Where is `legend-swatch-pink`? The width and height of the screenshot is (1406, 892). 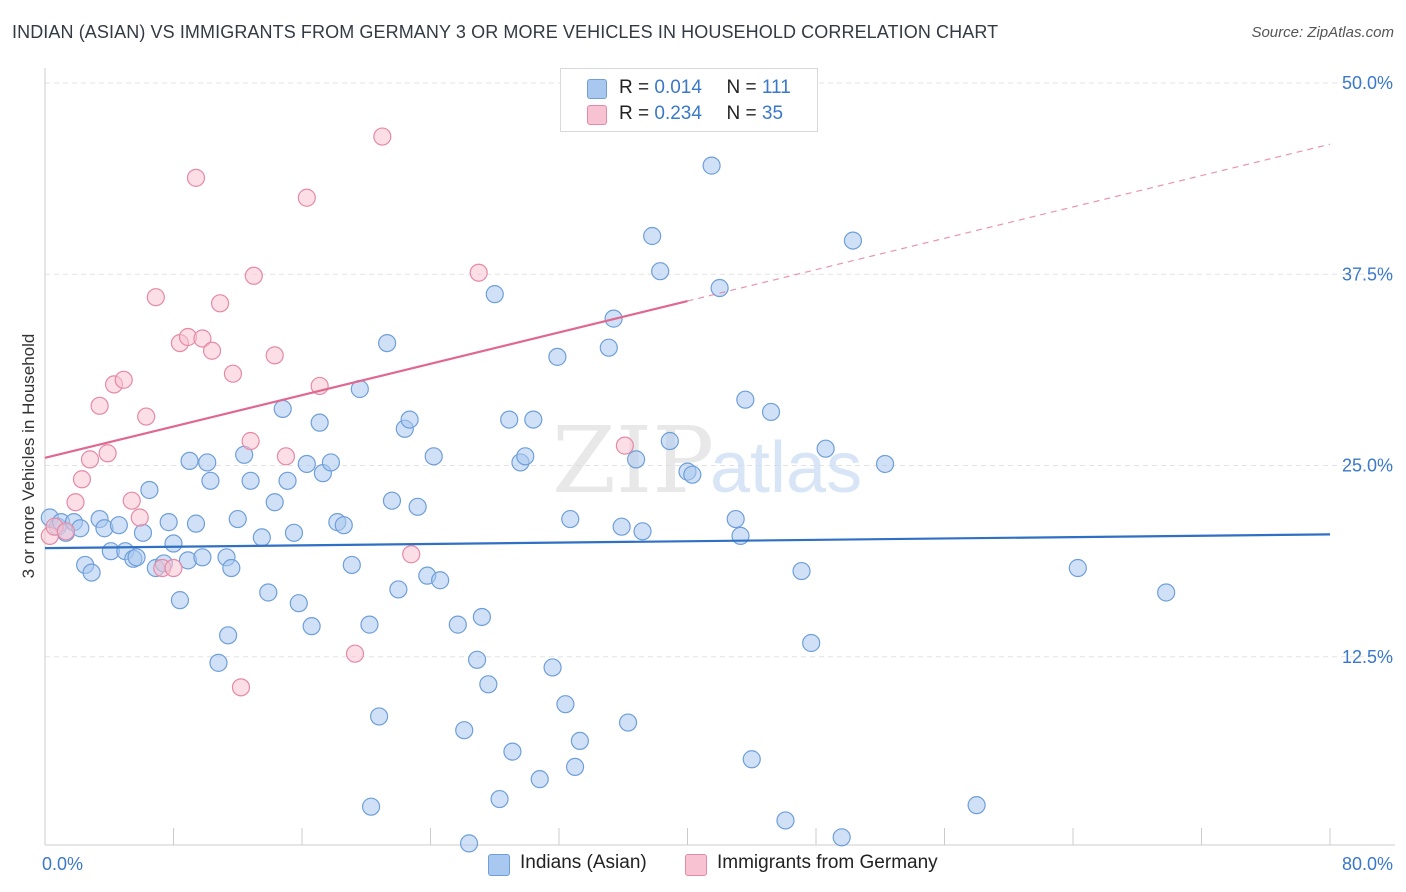 legend-swatch-pink is located at coordinates (597, 115).